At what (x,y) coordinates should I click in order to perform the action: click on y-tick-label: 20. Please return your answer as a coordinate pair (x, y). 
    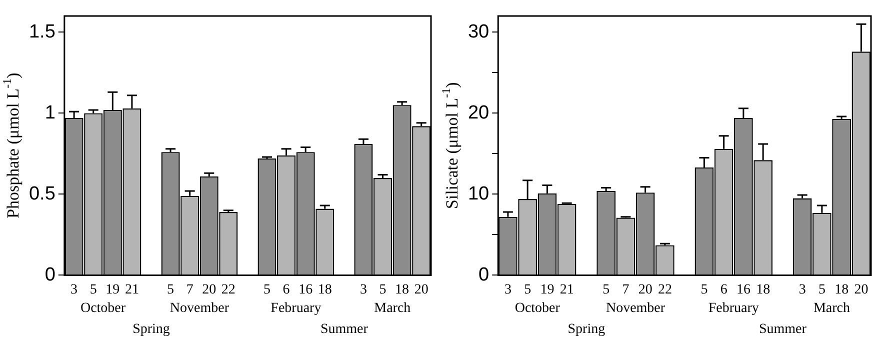
    Looking at the image, I should click on (479, 113).